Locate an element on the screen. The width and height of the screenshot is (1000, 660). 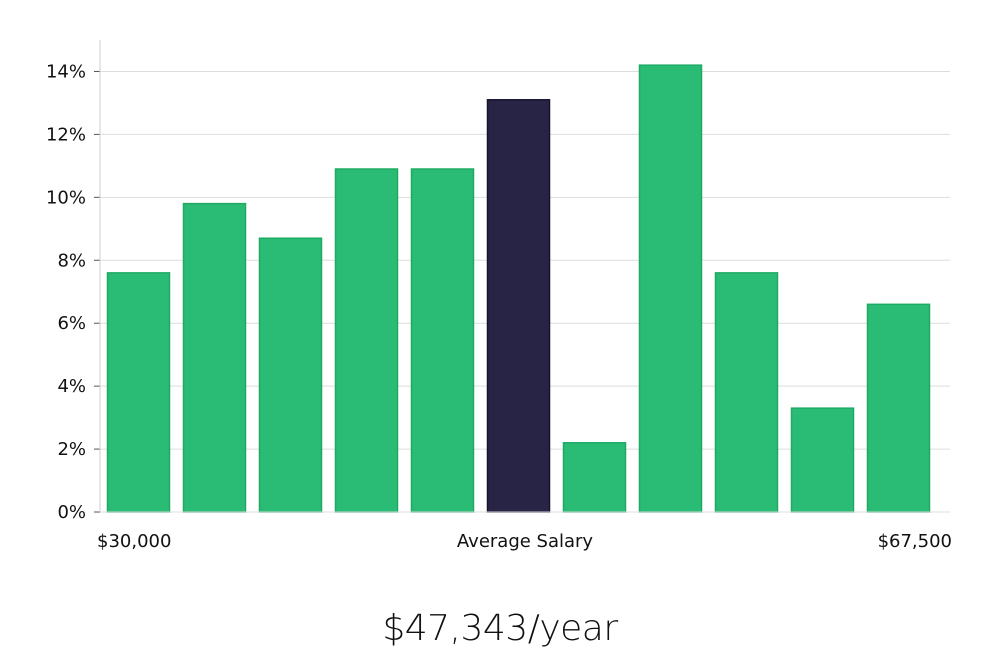
y-tick-label: 10% is located at coordinates (66, 197).